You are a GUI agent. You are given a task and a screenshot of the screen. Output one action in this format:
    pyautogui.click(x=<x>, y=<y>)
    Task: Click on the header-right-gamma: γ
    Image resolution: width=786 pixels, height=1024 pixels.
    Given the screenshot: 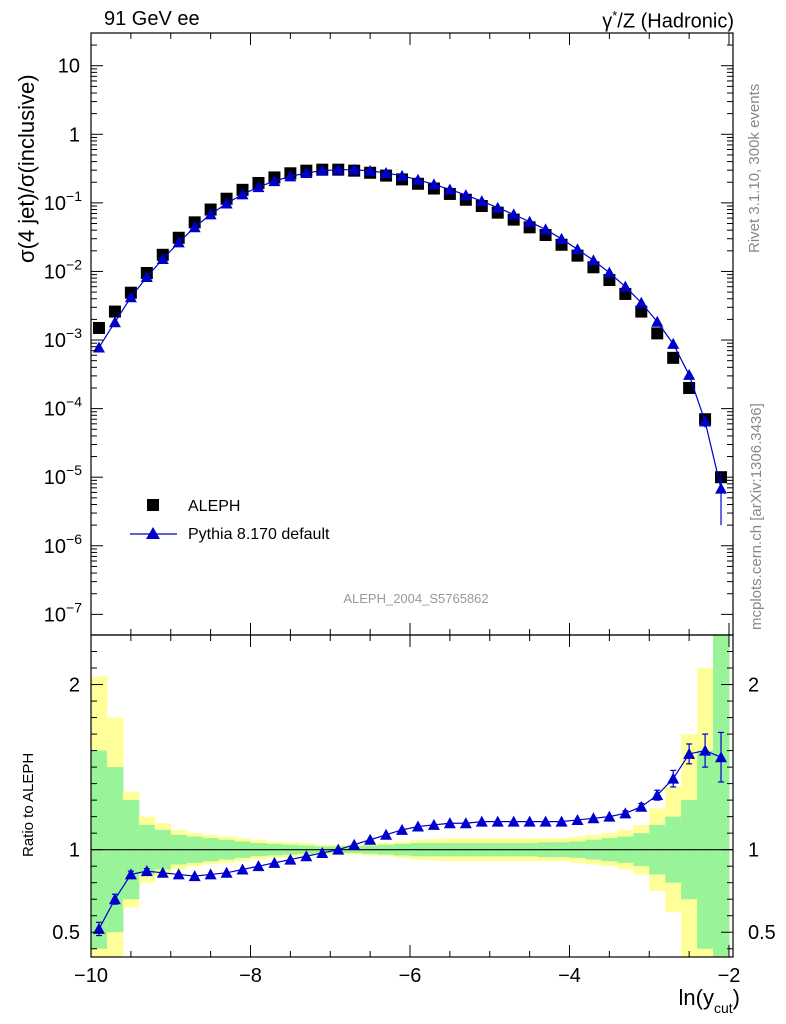 What is the action you would take?
    pyautogui.click(x=607, y=21)
    